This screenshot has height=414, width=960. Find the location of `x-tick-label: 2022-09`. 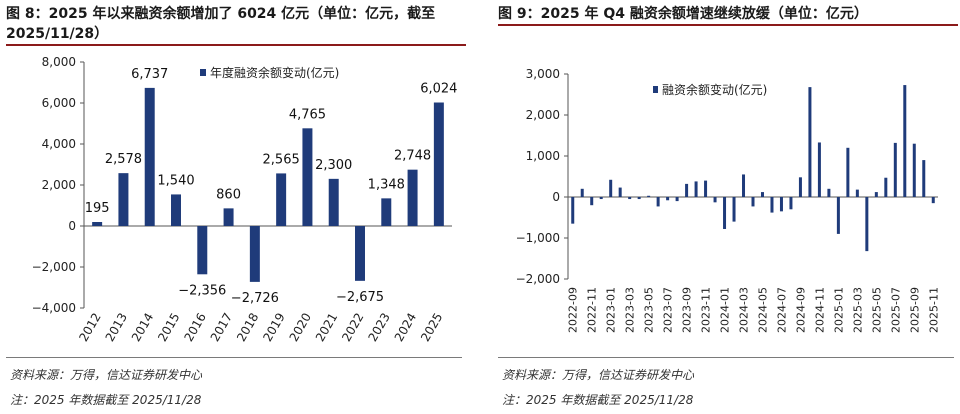

x-tick-label: 2022-09 is located at coordinates (573, 310).